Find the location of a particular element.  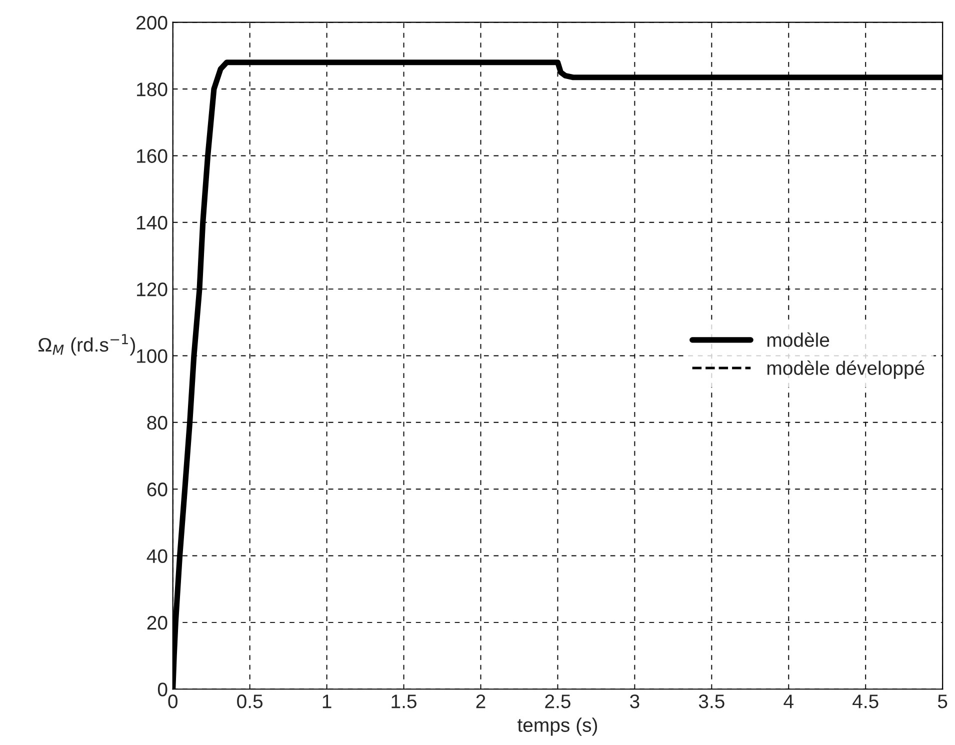

x-tick-label: 1 is located at coordinates (327, 701).